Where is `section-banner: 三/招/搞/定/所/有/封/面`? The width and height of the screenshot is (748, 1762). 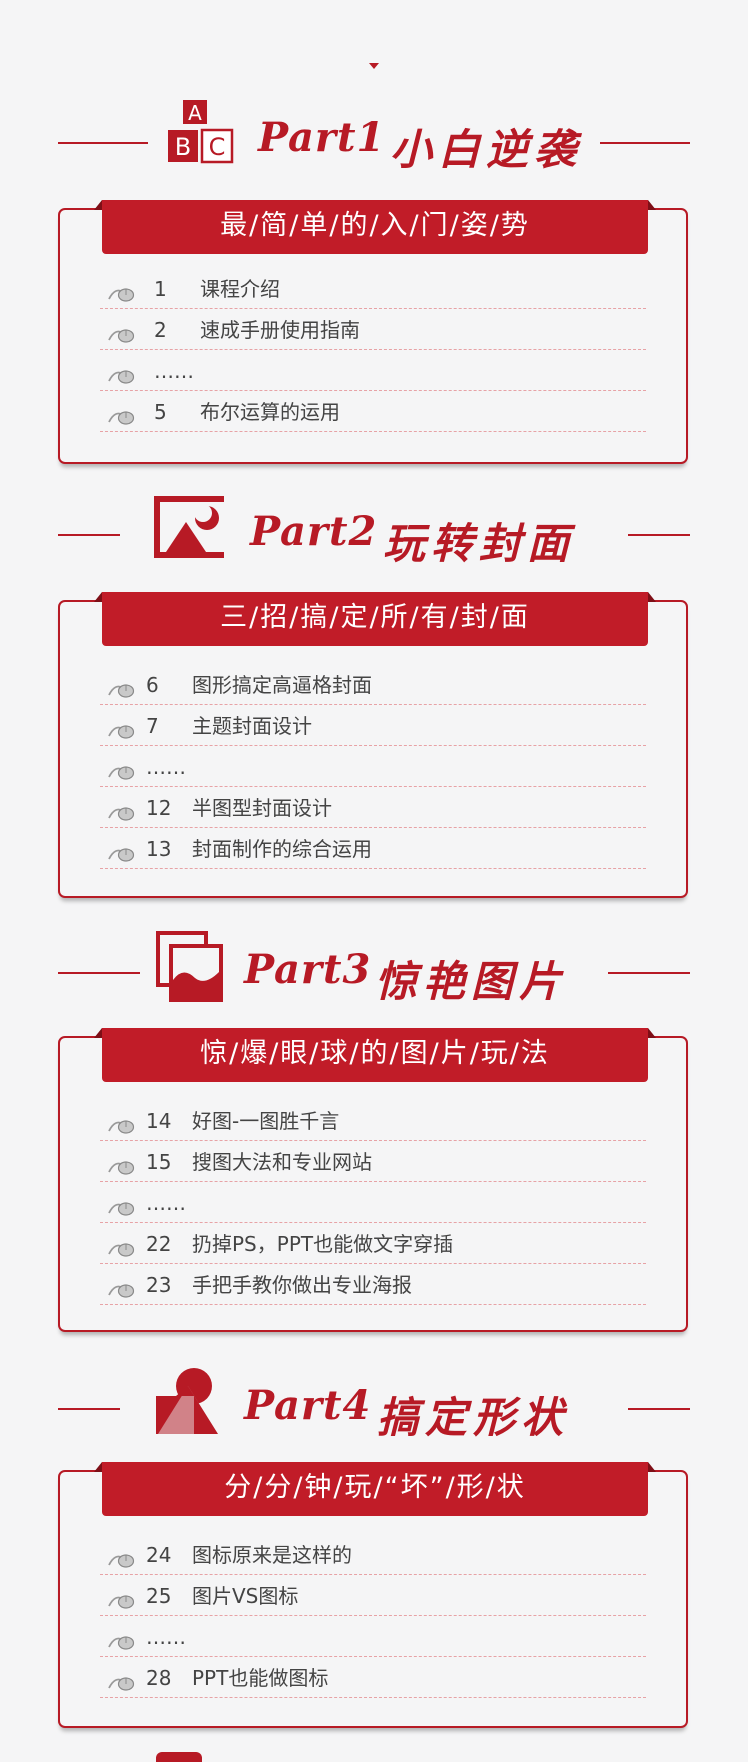
section-banner: 三/招/搞/定/所/有/封/面 is located at coordinates (375, 619).